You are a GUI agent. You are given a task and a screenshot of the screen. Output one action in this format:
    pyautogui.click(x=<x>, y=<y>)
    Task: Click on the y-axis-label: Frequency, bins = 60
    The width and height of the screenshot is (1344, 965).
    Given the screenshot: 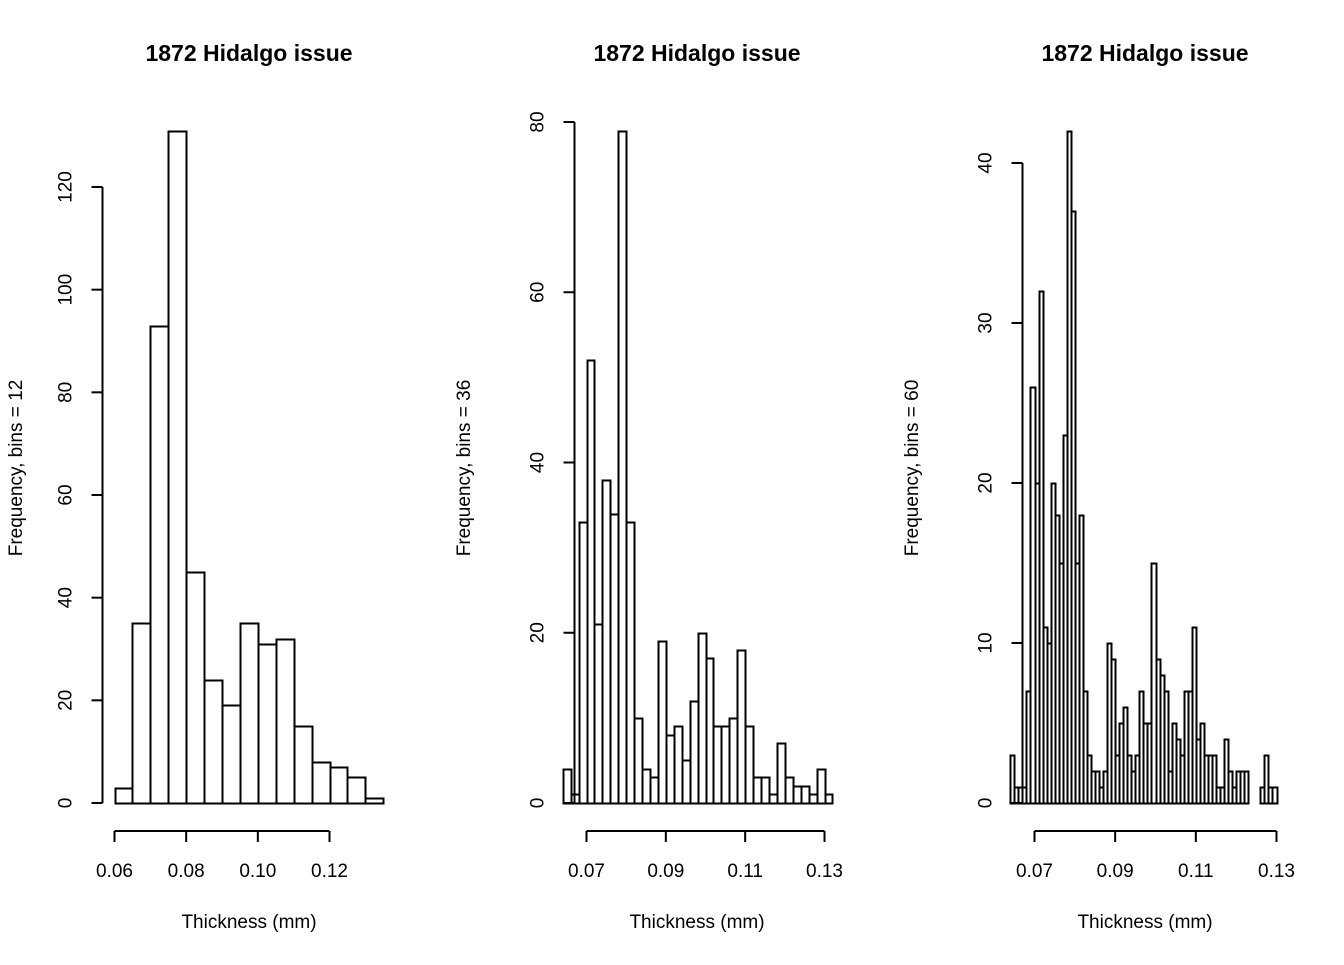 What is the action you would take?
    pyautogui.click(x=912, y=468)
    